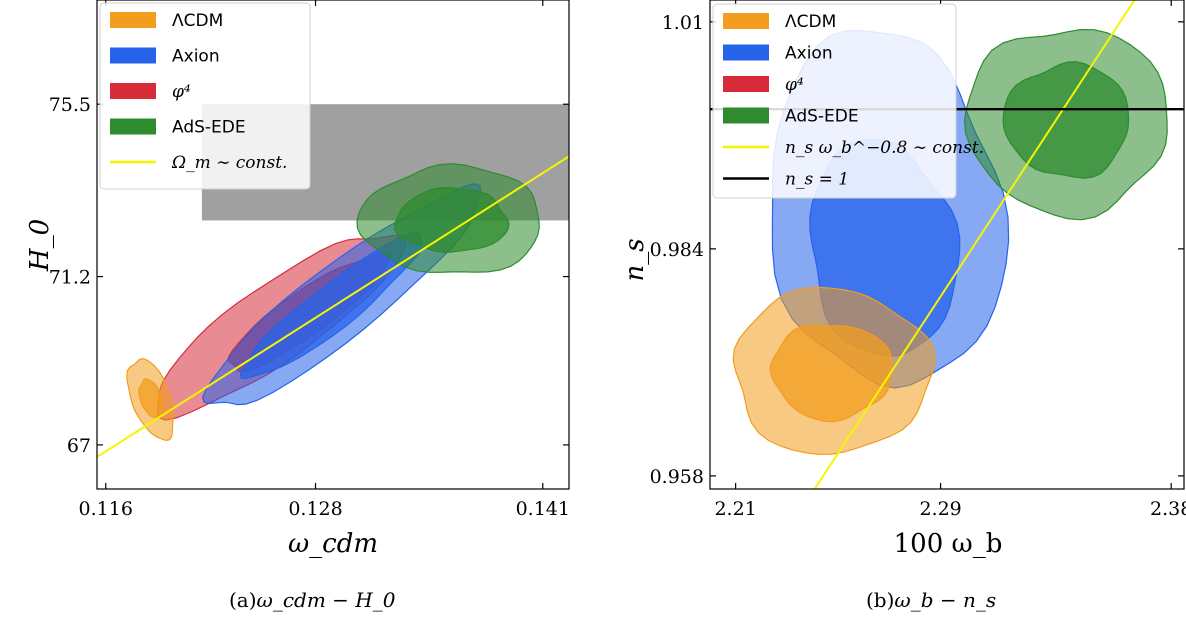  Describe the element at coordinates (70, 278) in the screenshot. I see `y-tick-label: 71.2` at that location.